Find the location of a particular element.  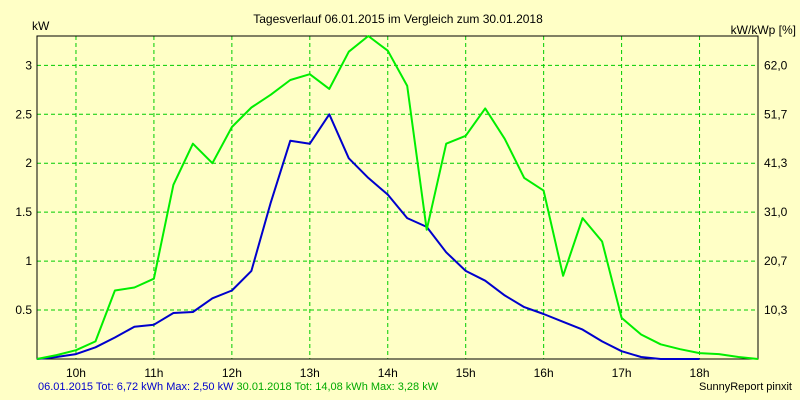

y-tick-label-right: 51,7 is located at coordinates (776, 114).